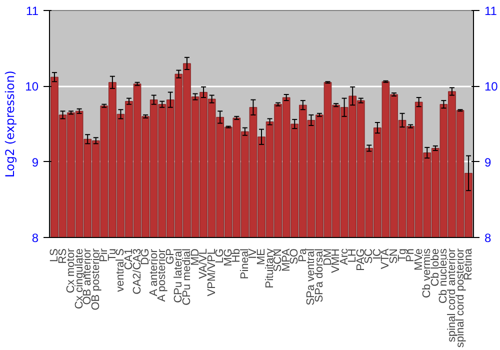 This screenshot has height=350, width=500. What do you see at coordinates (491, 87) in the screenshot?
I see `y2-tick-label: 10` at bounding box center [491, 87].